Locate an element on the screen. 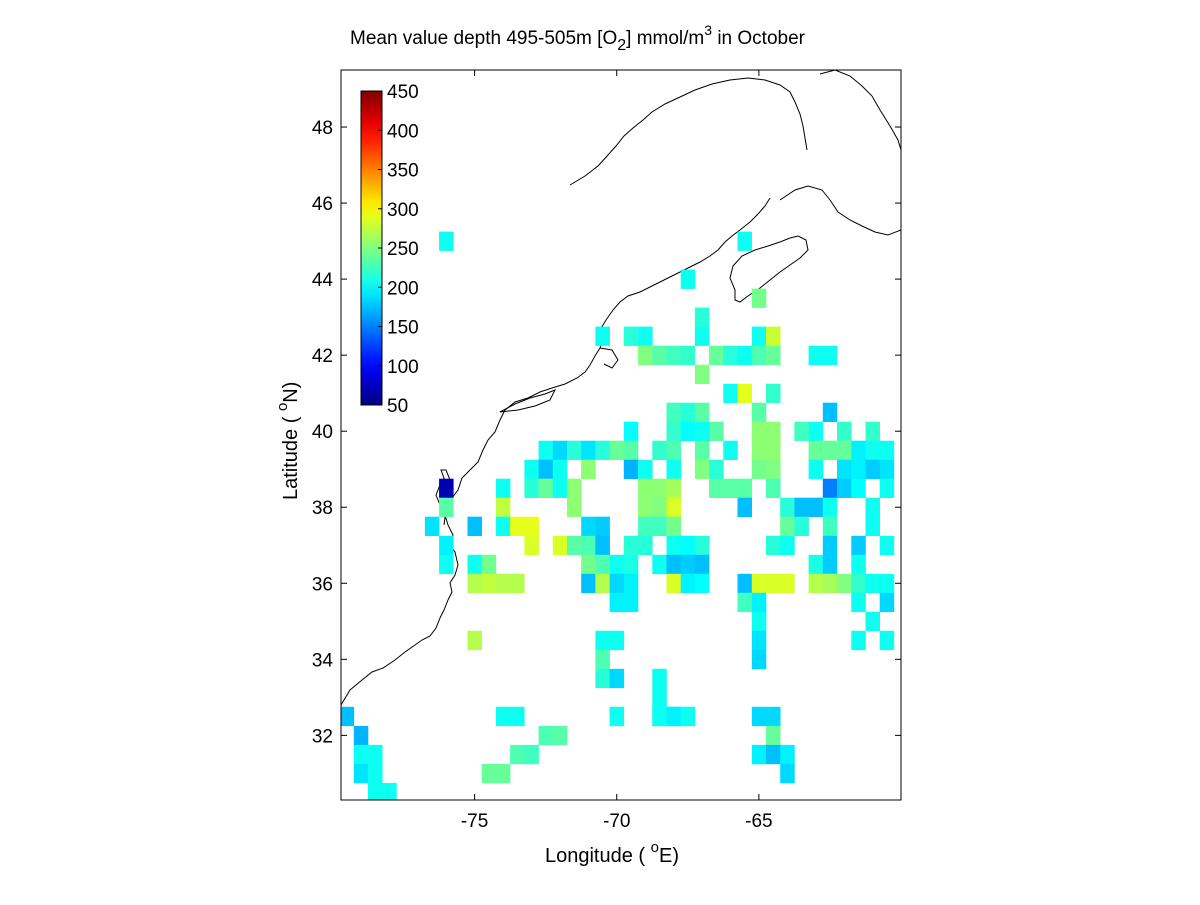  y-tick-label: 48 is located at coordinates (322, 128).